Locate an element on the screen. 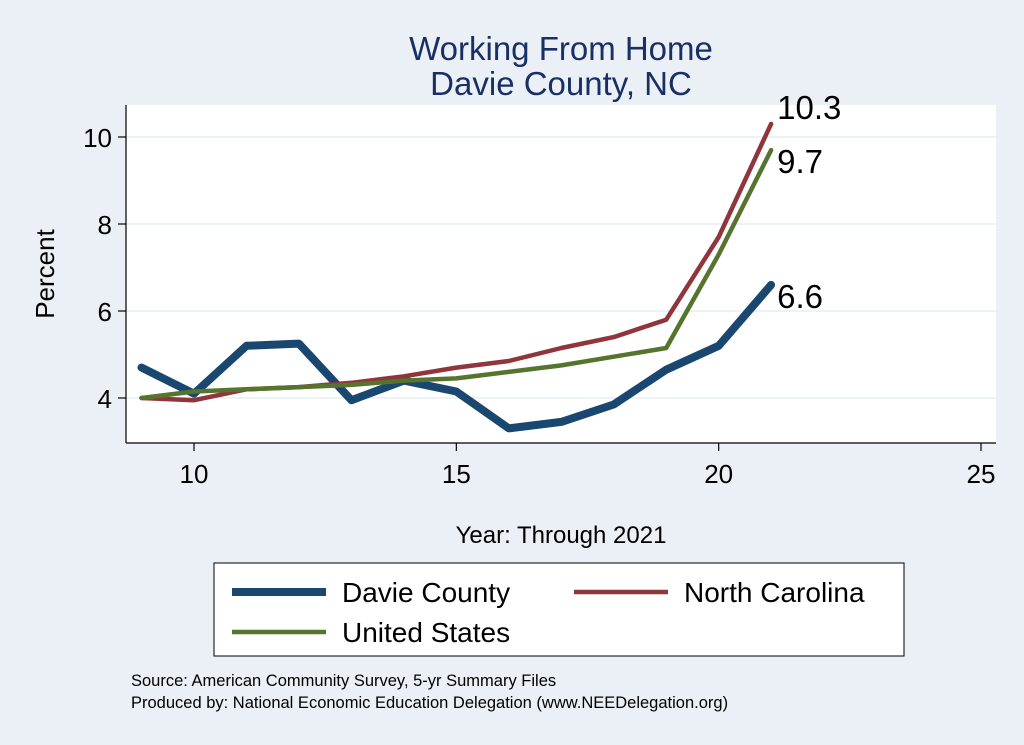  y-tick-label-4: 4 is located at coordinates (105, 399).